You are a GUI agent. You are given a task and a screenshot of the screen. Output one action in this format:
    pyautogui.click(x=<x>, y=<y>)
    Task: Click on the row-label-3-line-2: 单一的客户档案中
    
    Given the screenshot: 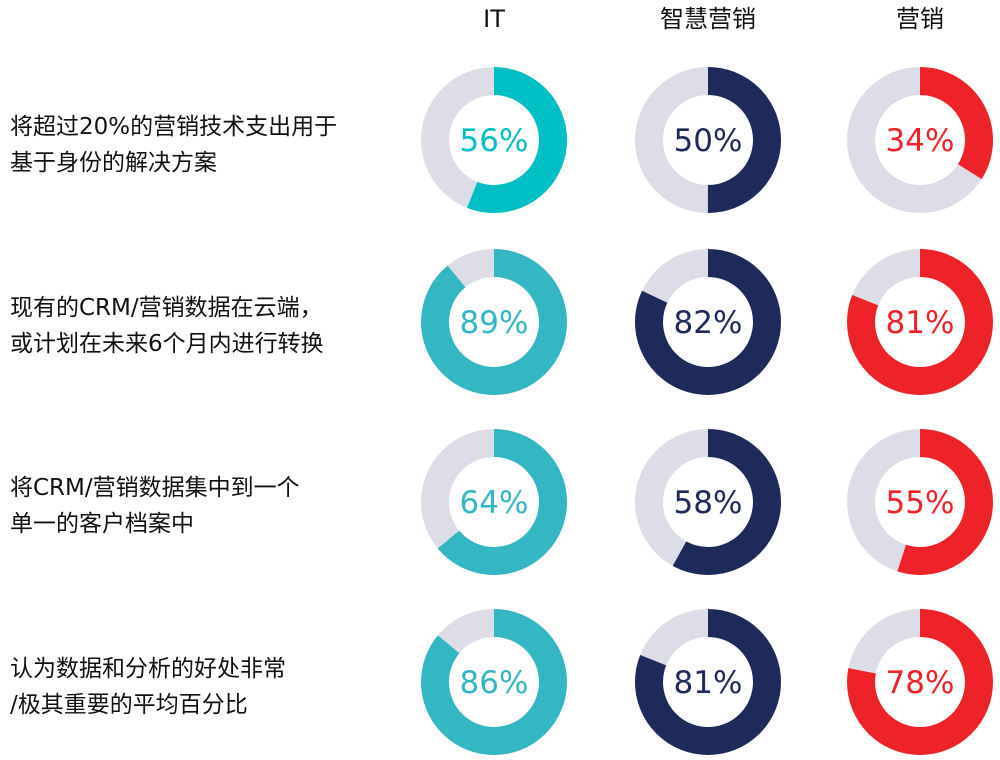 What is the action you would take?
    pyautogui.click(x=102, y=524)
    